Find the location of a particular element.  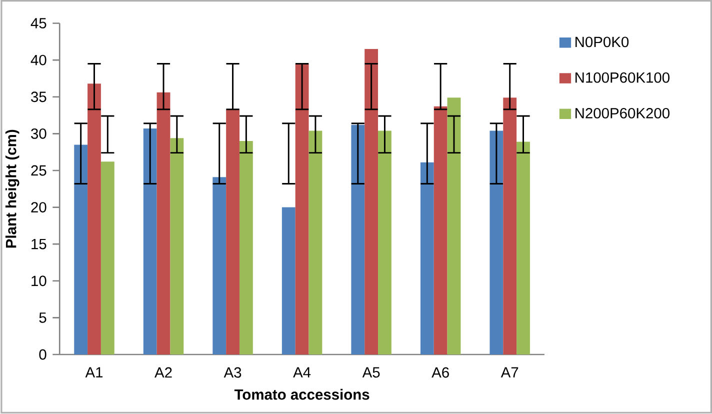

x-tick-label: A1 is located at coordinates (94, 373).